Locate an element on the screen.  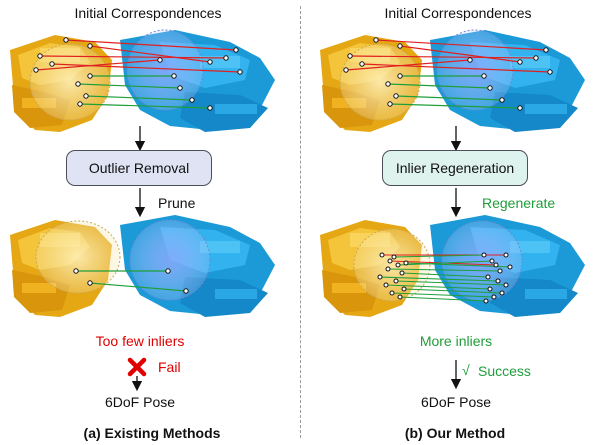
outlier-removal-box: Outlier Removal is located at coordinates (139, 168).